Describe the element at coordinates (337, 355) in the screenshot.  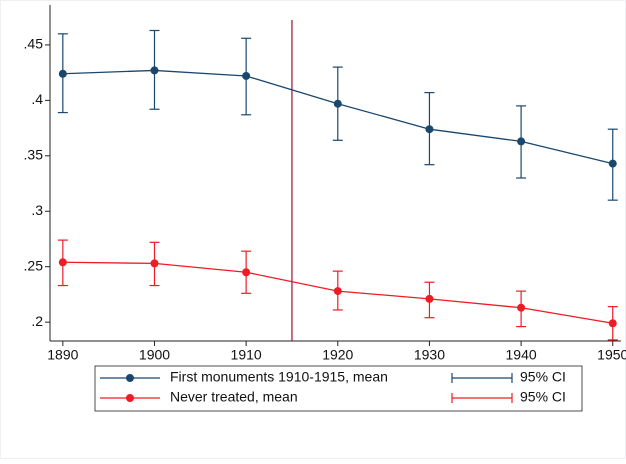
I see `x-tick-label: 1920` at that location.